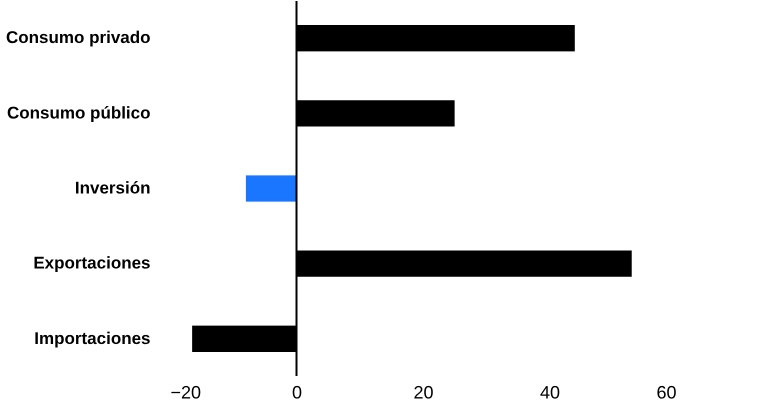 The width and height of the screenshot is (763, 413). I want to click on y-tick-label: Inversión, so click(112, 188).